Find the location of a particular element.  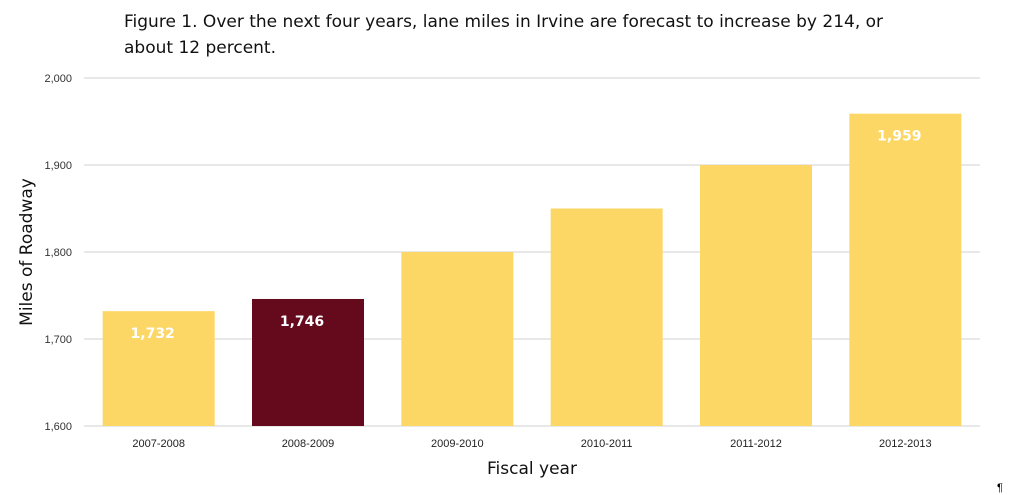

y-tick-label: 1,800 is located at coordinates (58, 253).